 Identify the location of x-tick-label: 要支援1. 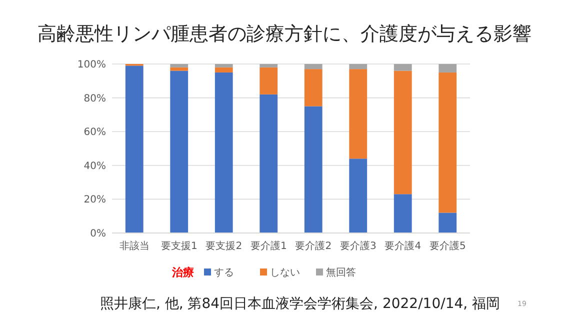
(179, 246).